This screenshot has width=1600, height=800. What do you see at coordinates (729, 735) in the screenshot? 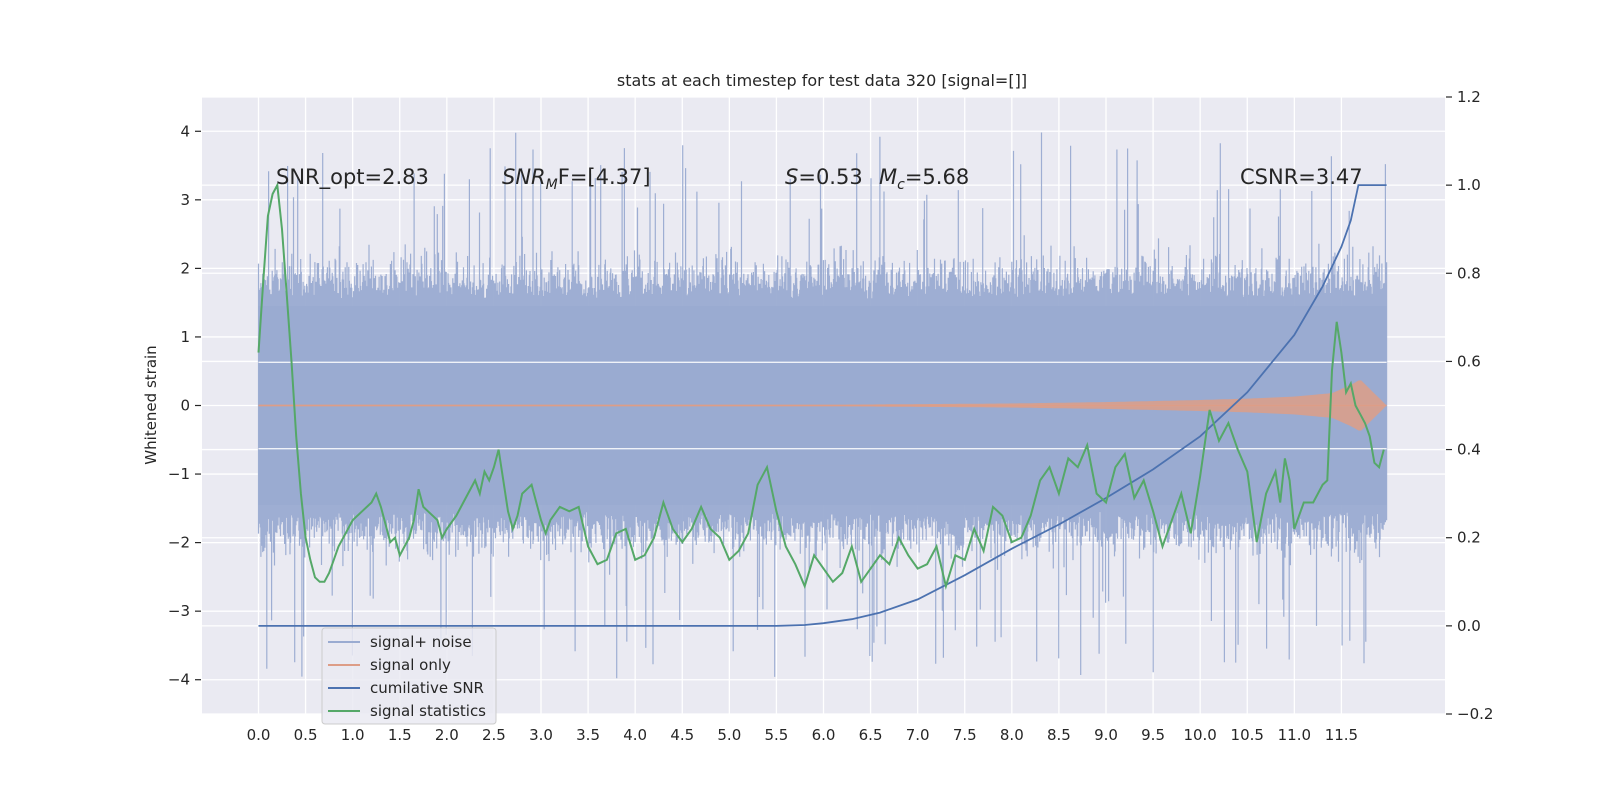
I see `x-tick-label: 5.0` at bounding box center [729, 735].